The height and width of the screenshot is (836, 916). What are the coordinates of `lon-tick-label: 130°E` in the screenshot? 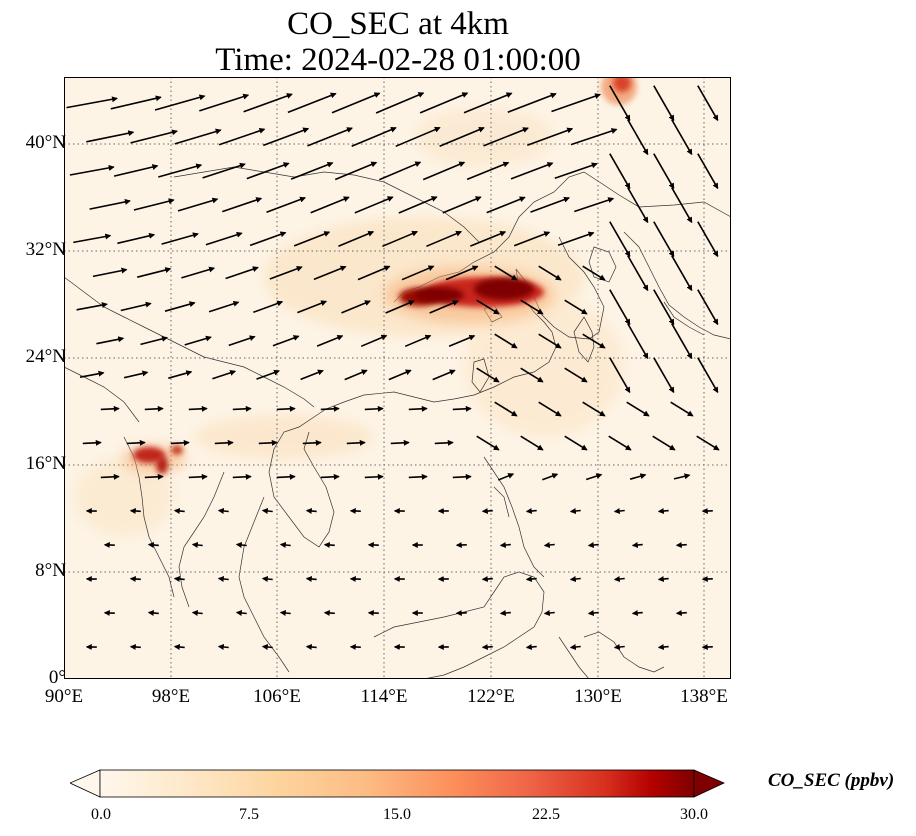 It's located at (598, 696).